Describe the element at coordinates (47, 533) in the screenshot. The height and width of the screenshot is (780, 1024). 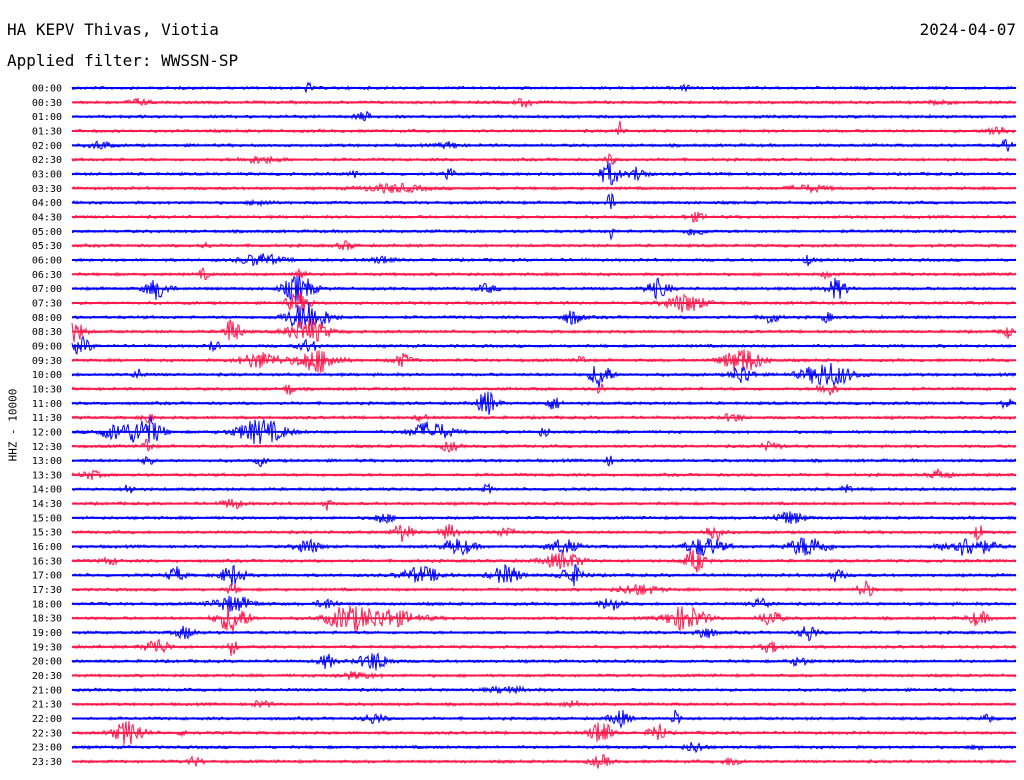
I see `time-tick-label: 15:30` at that location.